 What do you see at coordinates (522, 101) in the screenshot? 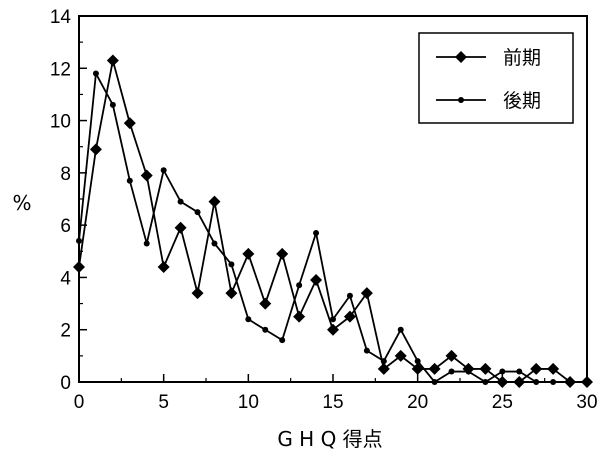
I see `legend-label: 後期` at bounding box center [522, 101].